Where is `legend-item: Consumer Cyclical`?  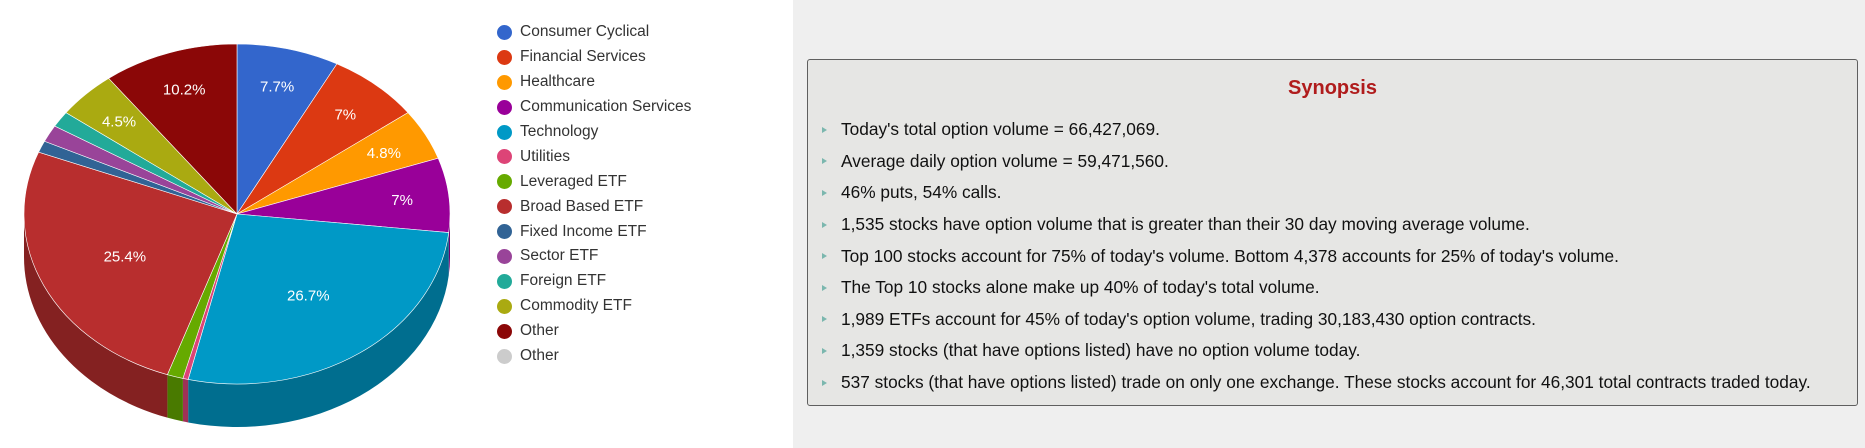 legend-item: Consumer Cyclical is located at coordinates (594, 32).